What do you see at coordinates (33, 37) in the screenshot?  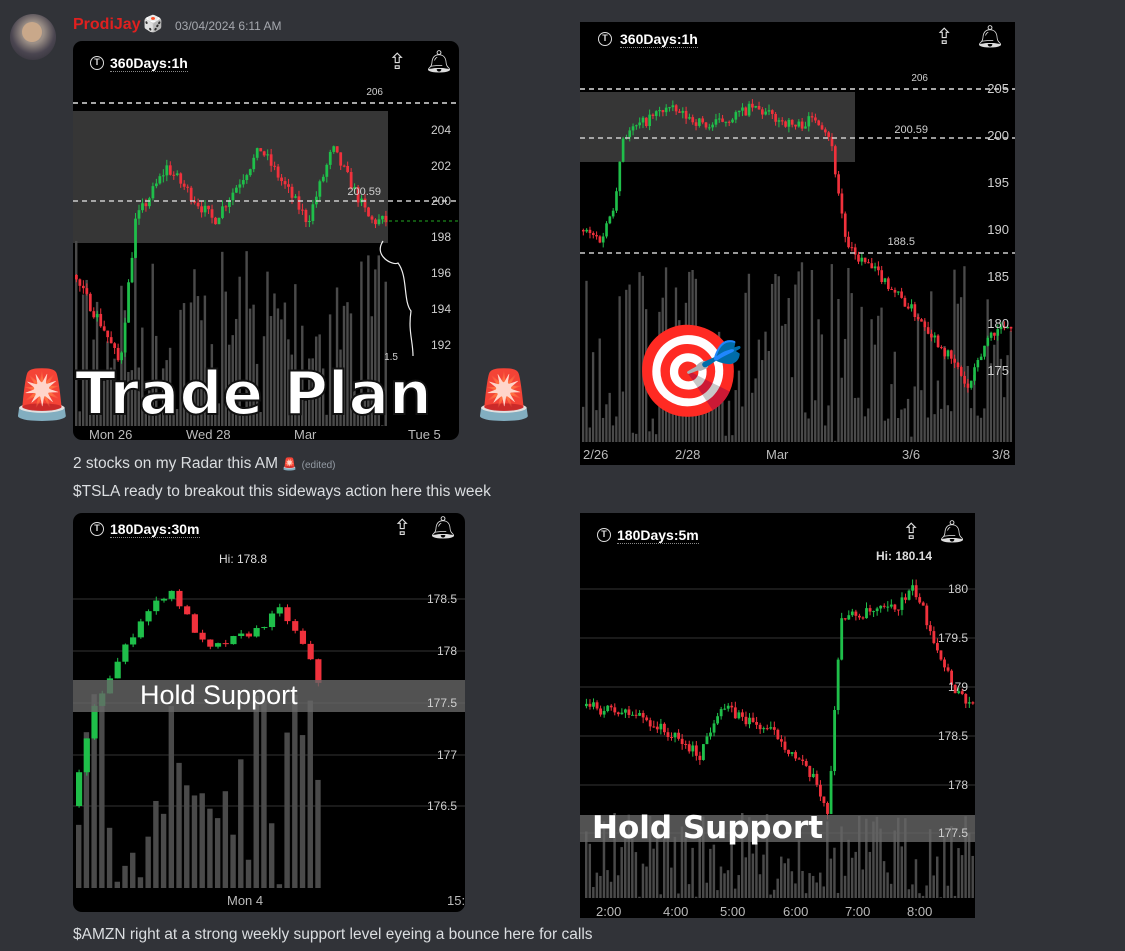 I see `avatar` at bounding box center [33, 37].